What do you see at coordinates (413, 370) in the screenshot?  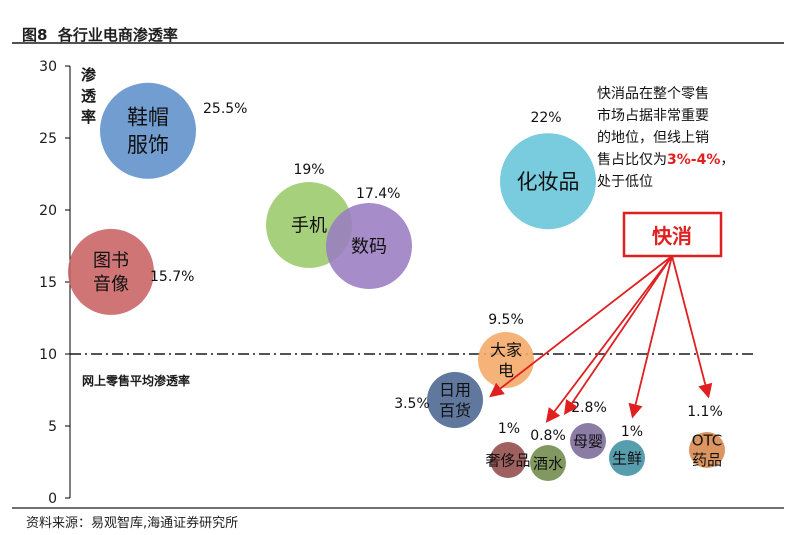 I see `reference-line-group: 网上零售平均渗透率` at bounding box center [413, 370].